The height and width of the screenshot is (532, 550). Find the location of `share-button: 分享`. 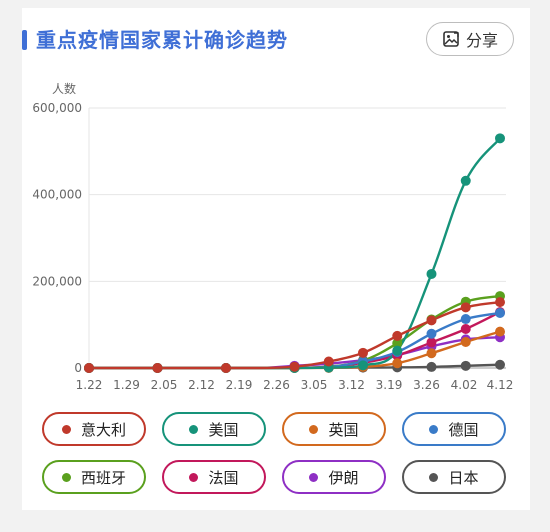

share-button: 分享 is located at coordinates (470, 39).